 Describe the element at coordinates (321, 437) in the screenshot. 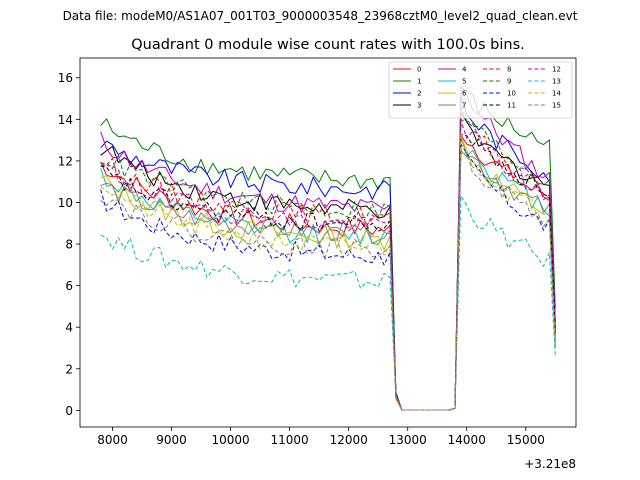

I see `x-axis: 8000 9000 10000 11000 12000 13000 14000 15000` at that location.